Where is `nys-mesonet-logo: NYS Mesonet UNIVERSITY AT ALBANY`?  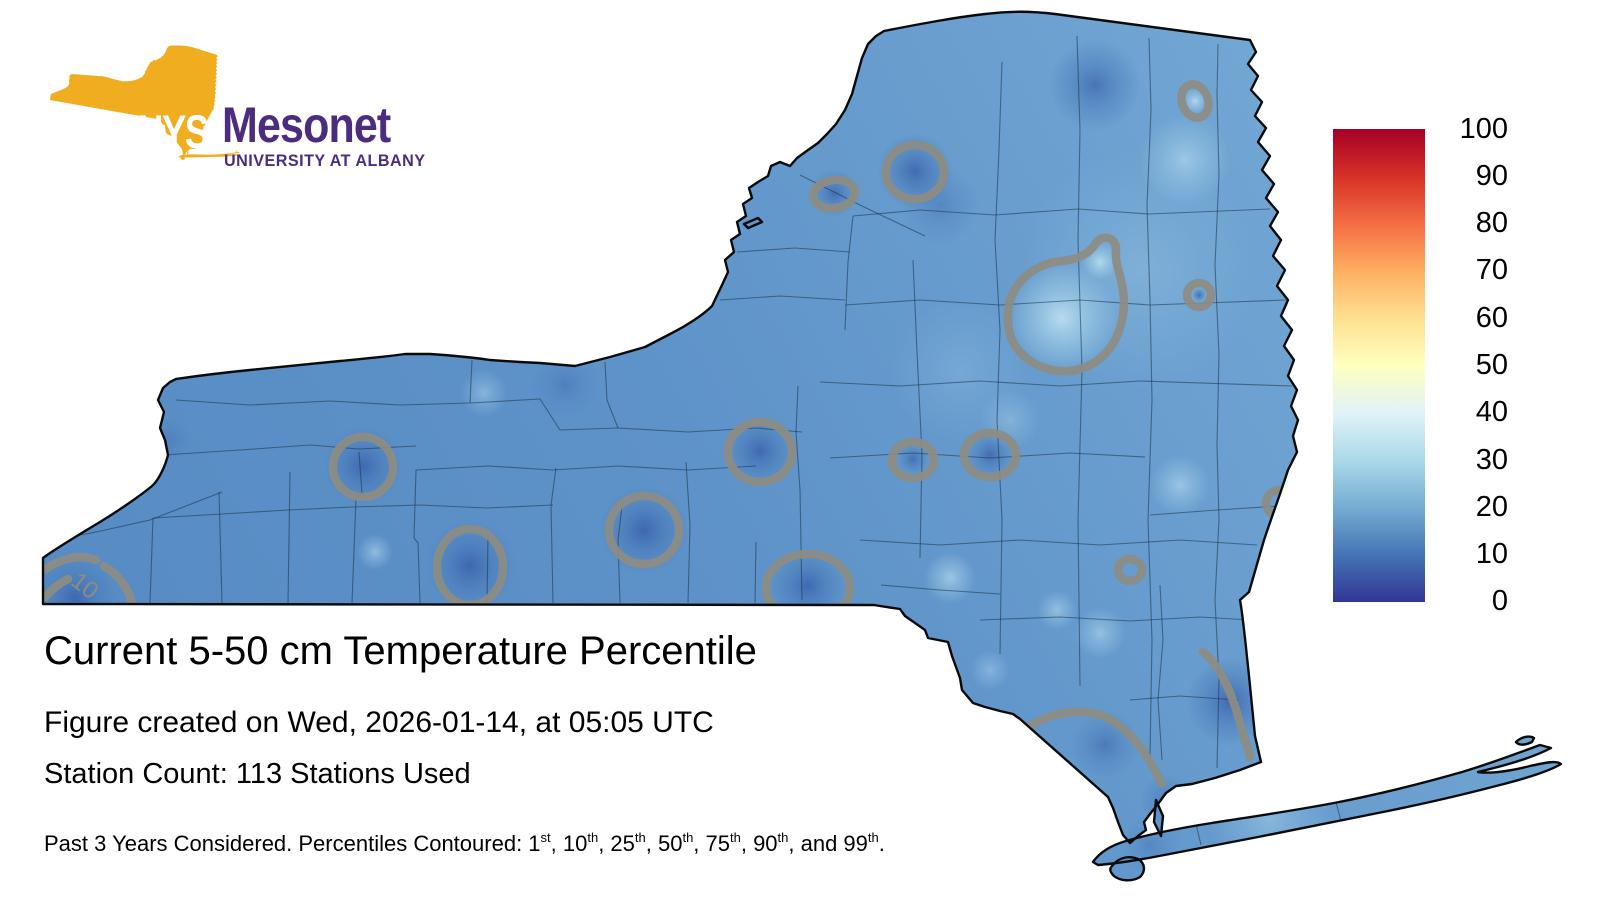 nys-mesonet-logo: NYS Mesonet UNIVERSITY AT ALBANY is located at coordinates (245, 115).